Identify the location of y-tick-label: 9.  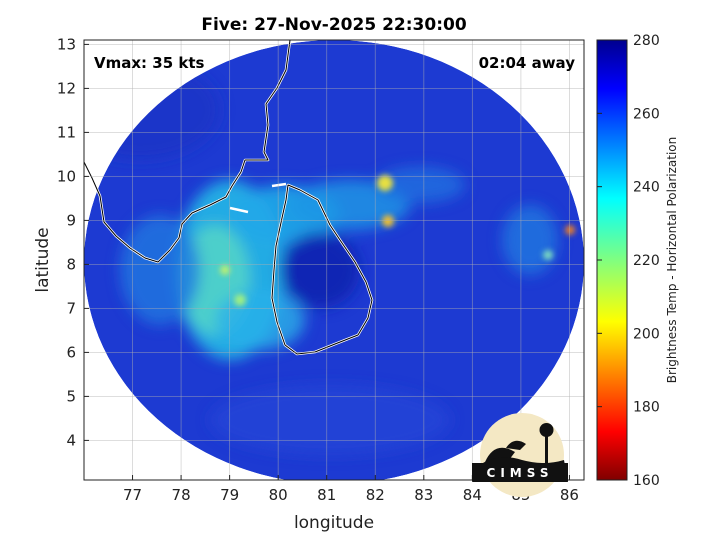
(71, 220).